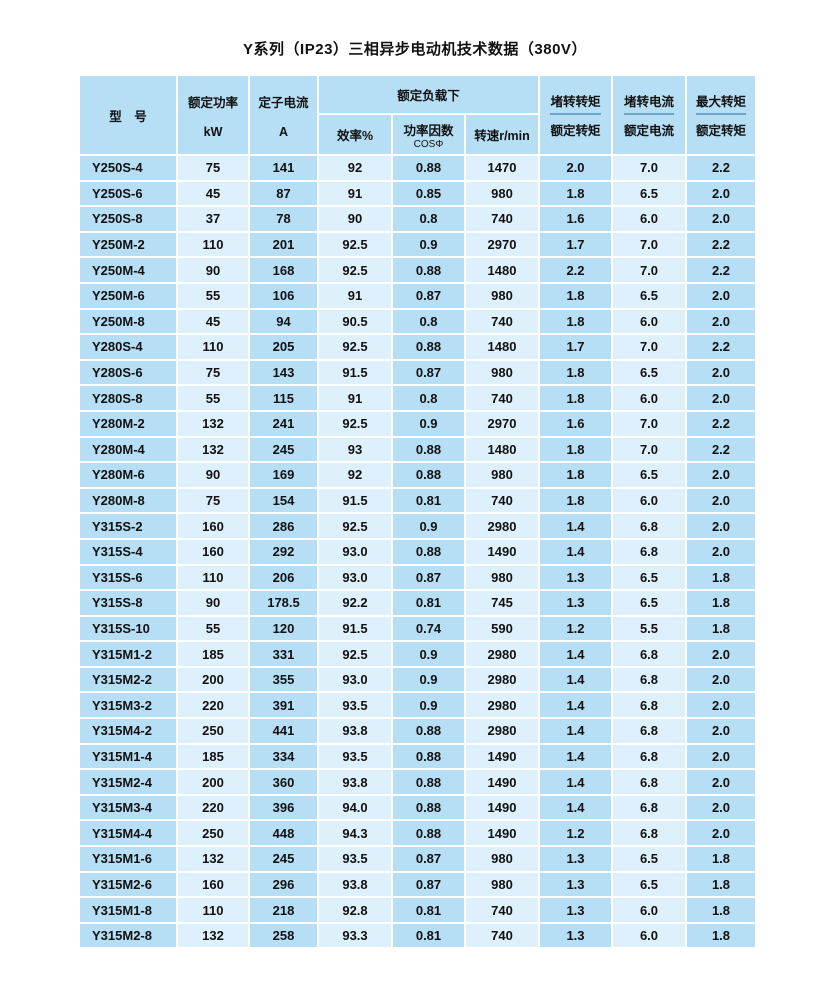 This screenshot has height=981, width=830. What do you see at coordinates (355, 679) in the screenshot?
I see `cell-efficiency: 93.0` at bounding box center [355, 679].